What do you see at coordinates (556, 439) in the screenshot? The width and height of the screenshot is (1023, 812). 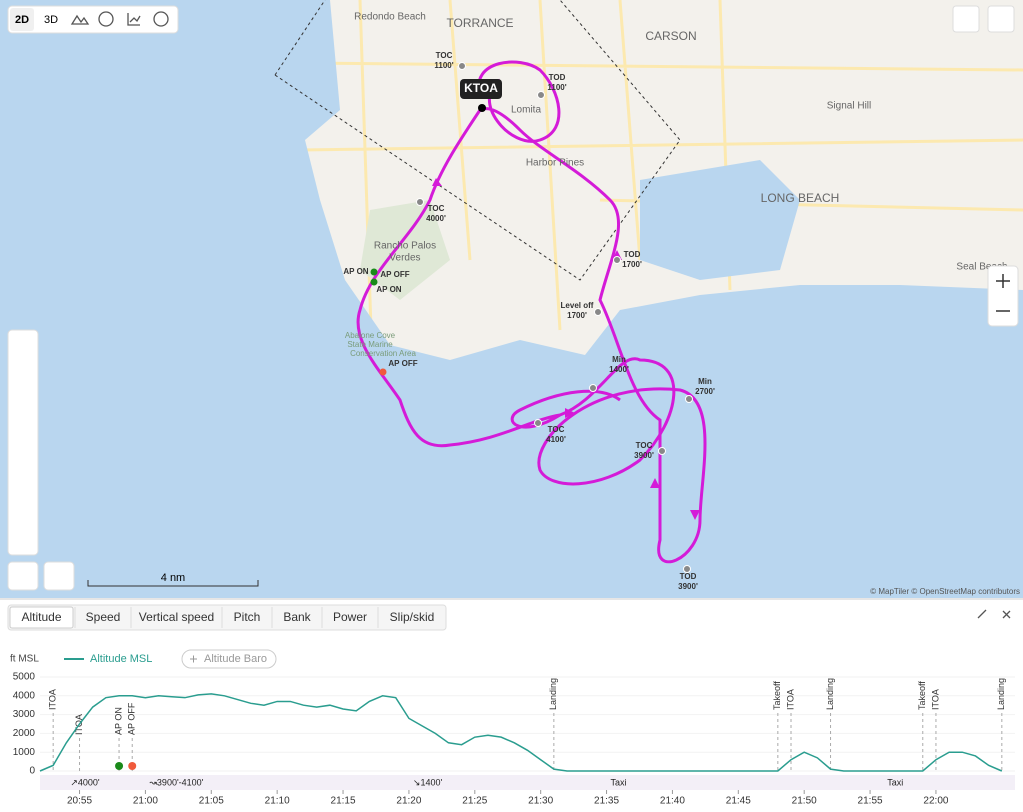 I see `waypoint-alt: 4100'` at bounding box center [556, 439].